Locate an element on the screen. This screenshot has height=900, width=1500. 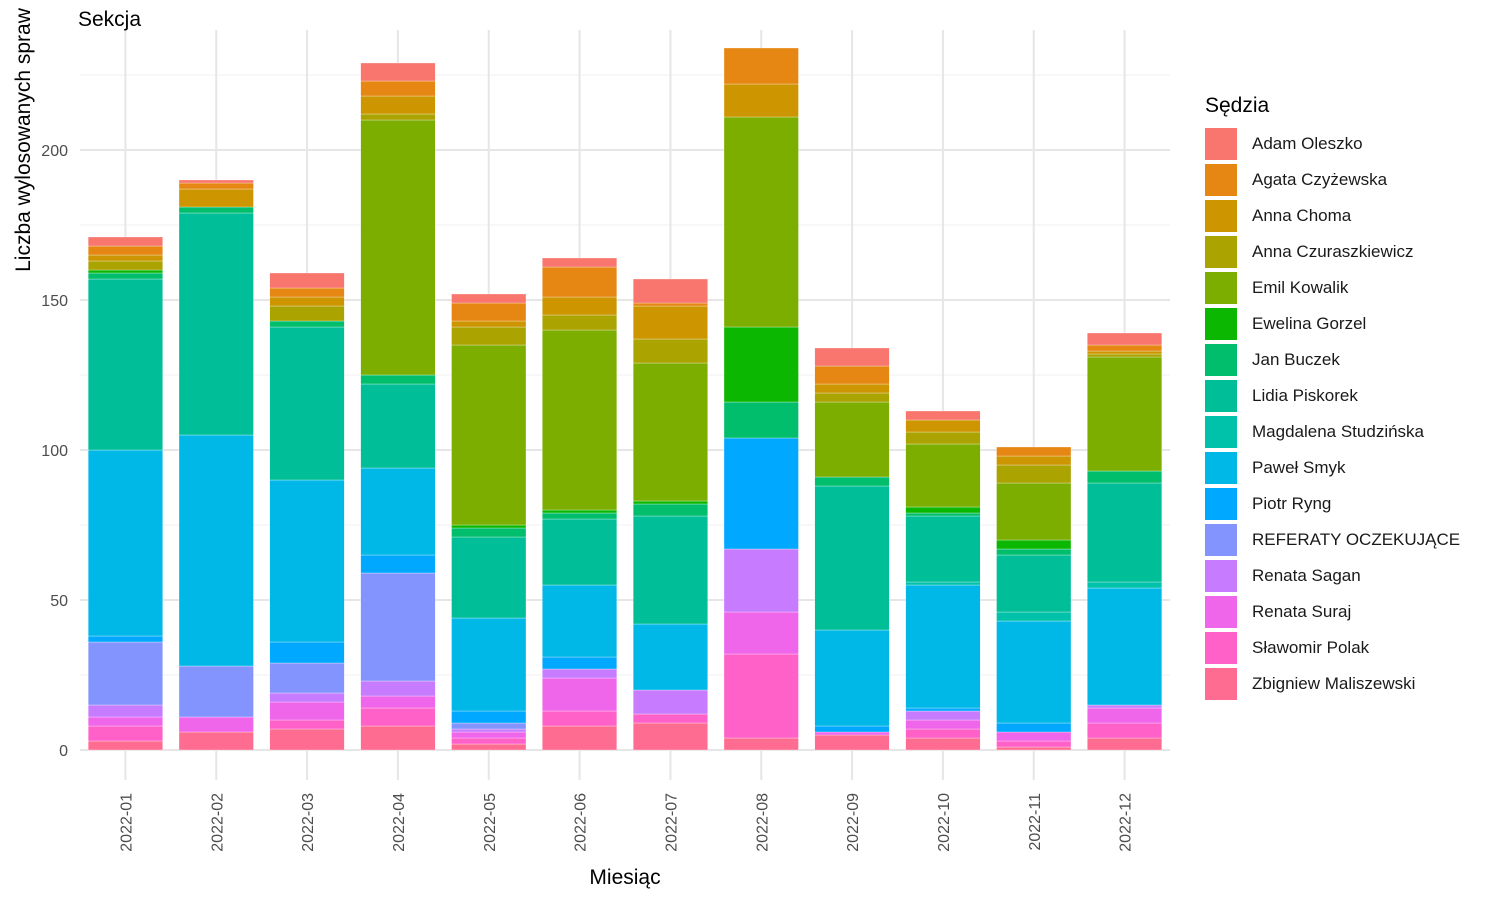
legend-label: Anna Czuraszkiewicz is located at coordinates (1333, 251).